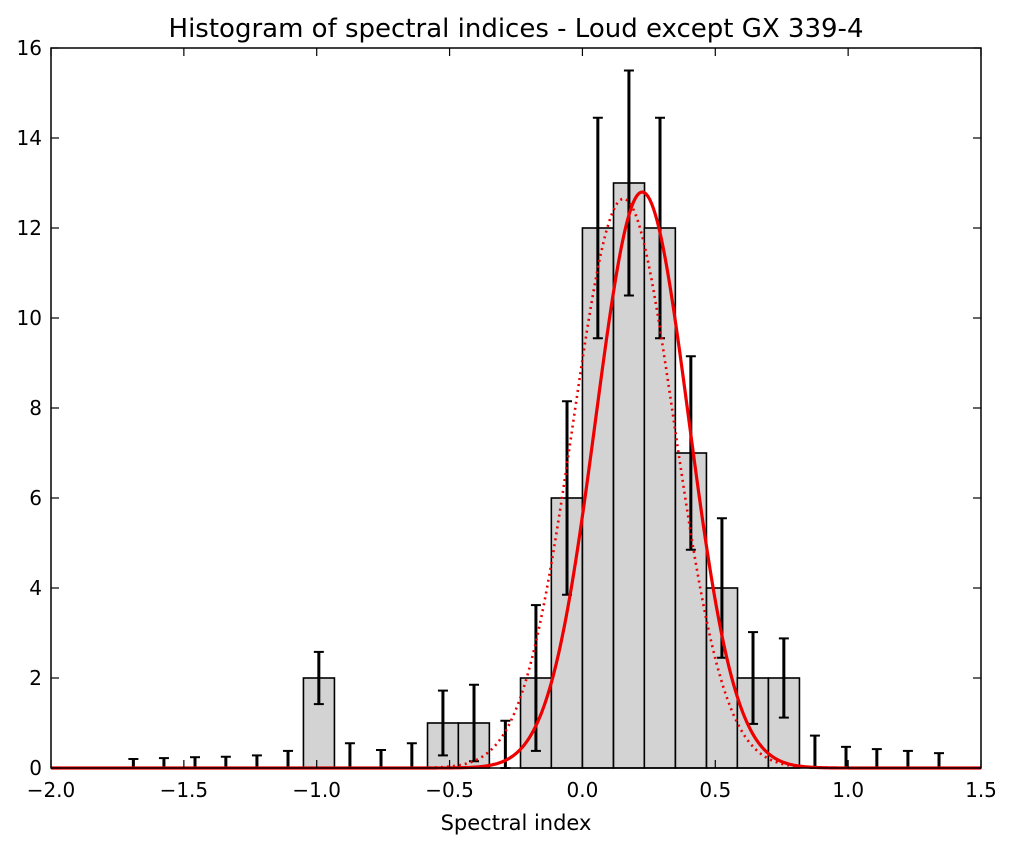  I want to click on y-tick-label: 10, so click(29, 318).